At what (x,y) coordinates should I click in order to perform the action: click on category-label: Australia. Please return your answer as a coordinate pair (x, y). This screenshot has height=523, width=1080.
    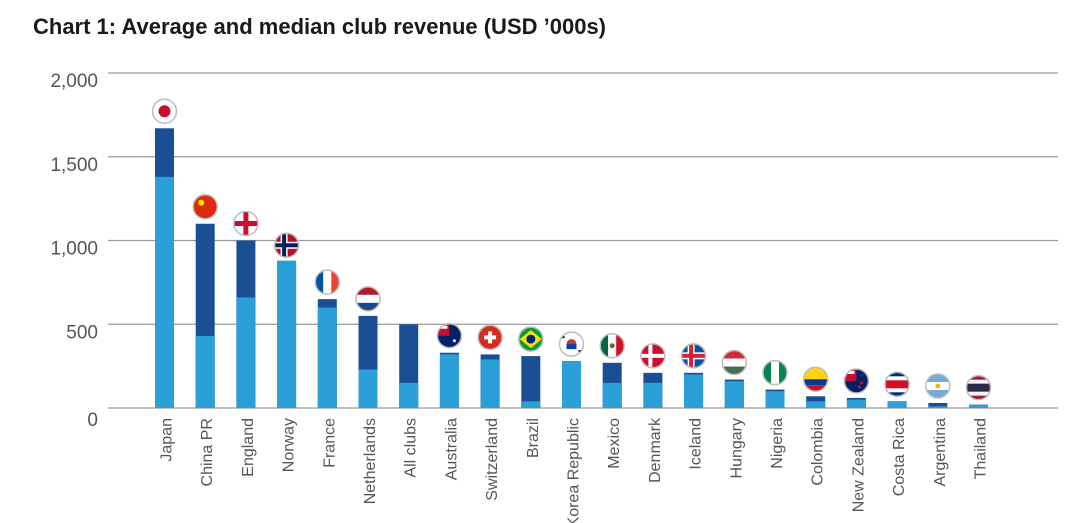
    Looking at the image, I should click on (451, 449).